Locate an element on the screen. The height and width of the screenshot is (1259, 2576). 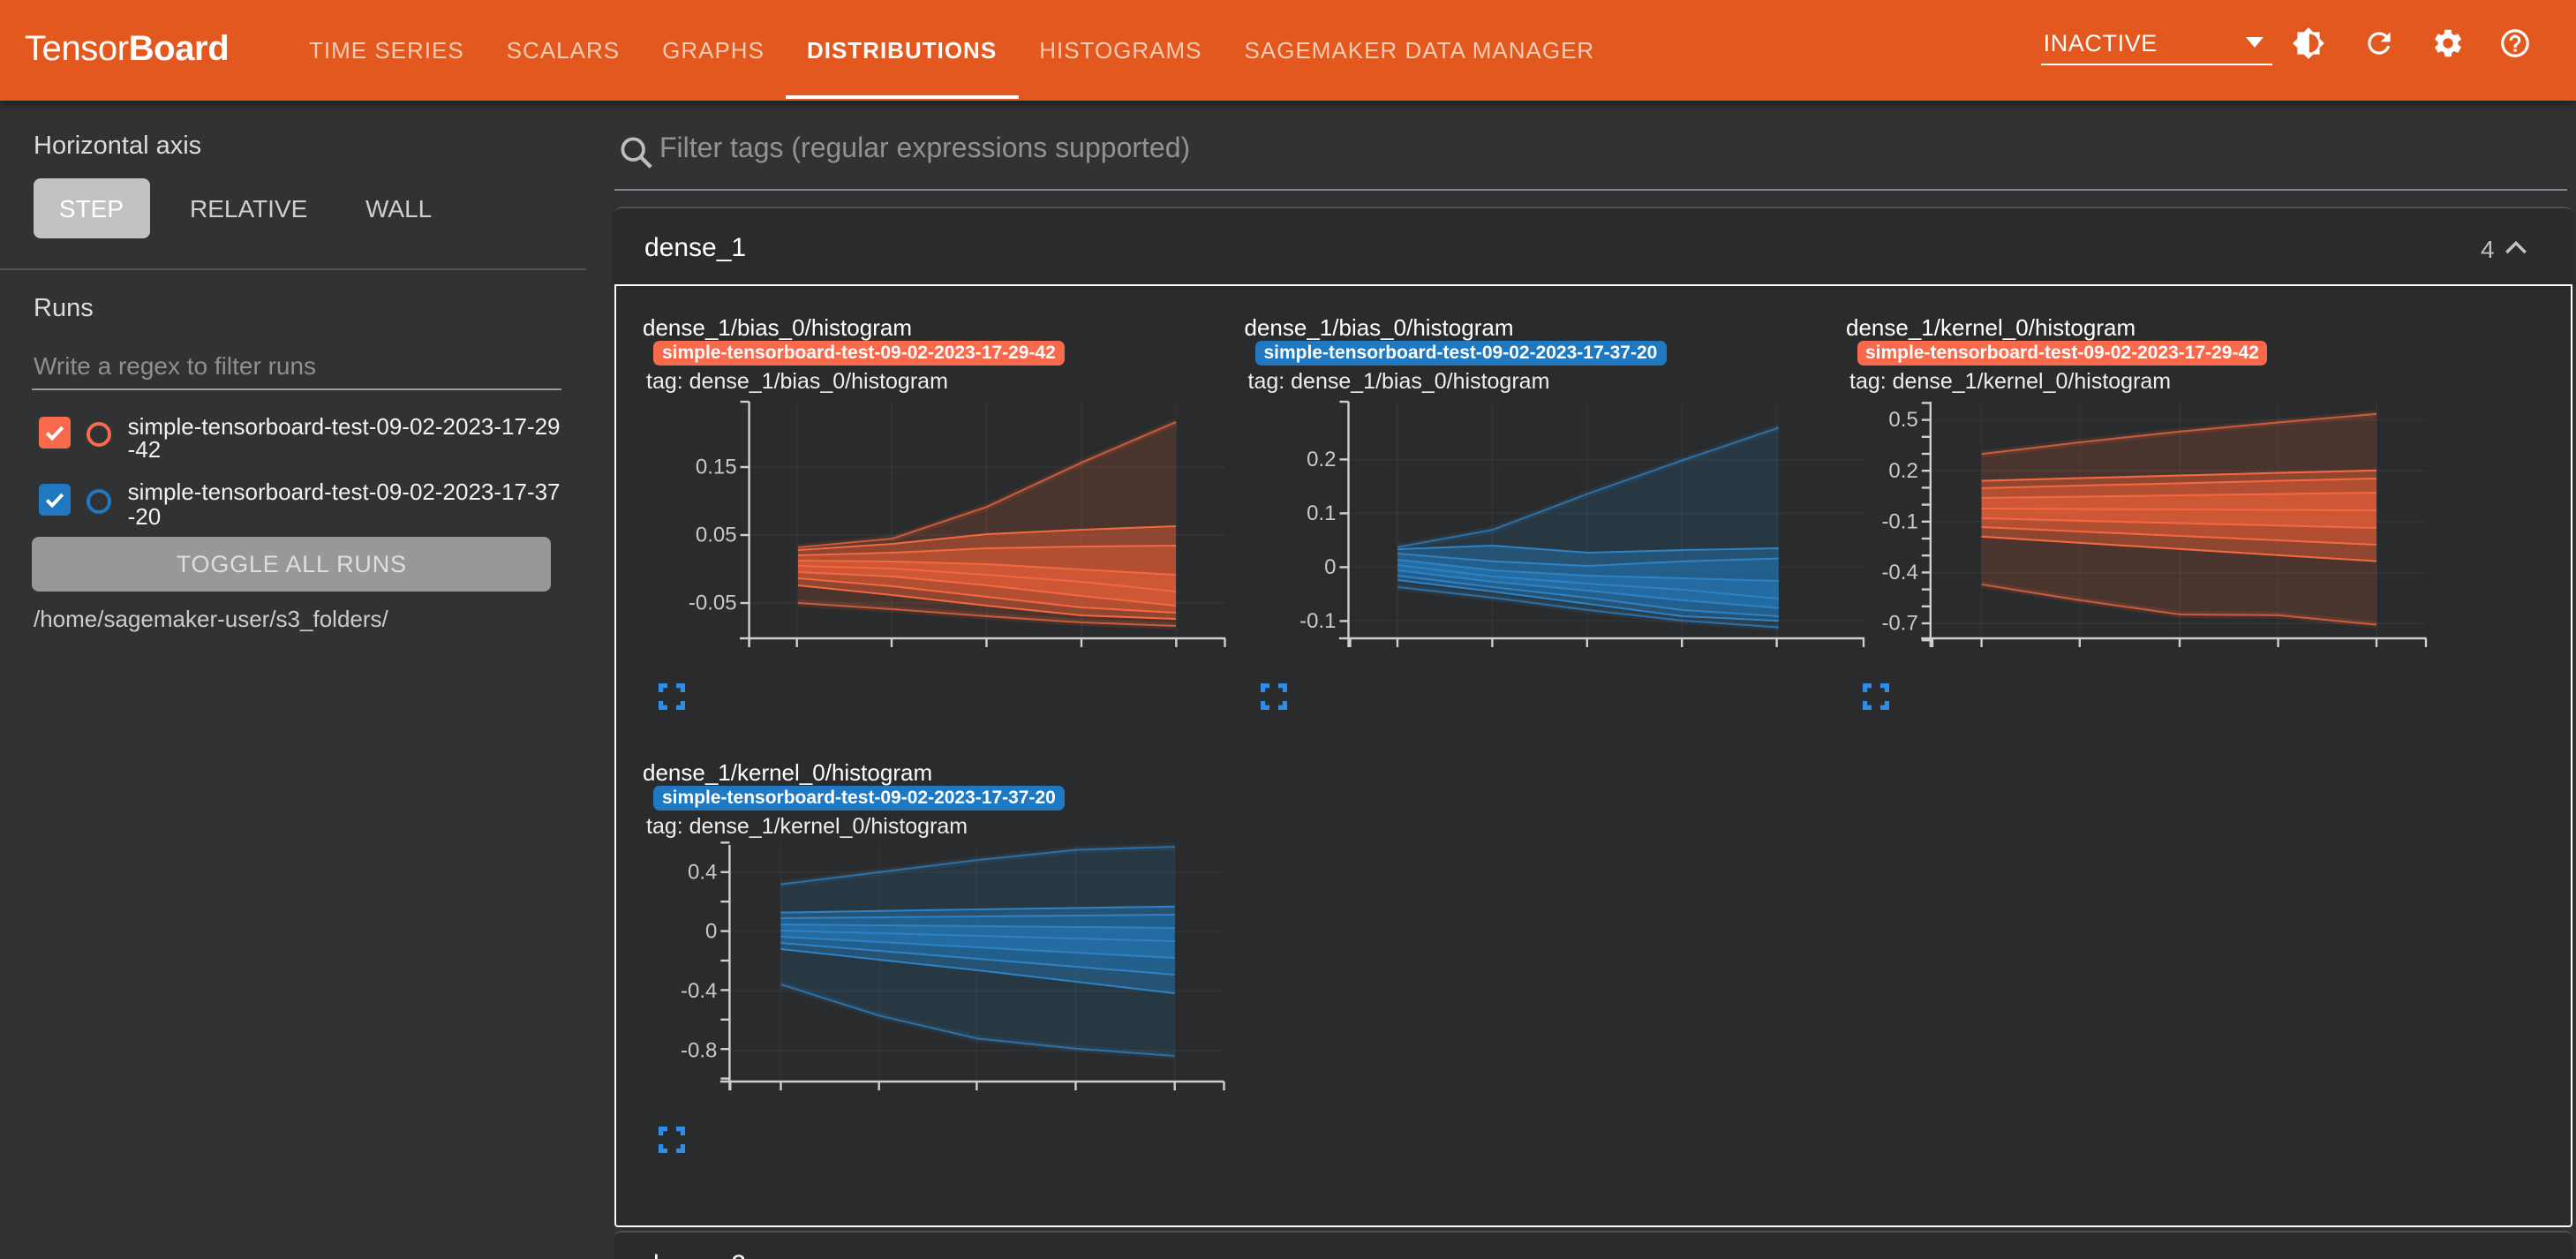
svg-text: 0.4 is located at coordinates (703, 871).